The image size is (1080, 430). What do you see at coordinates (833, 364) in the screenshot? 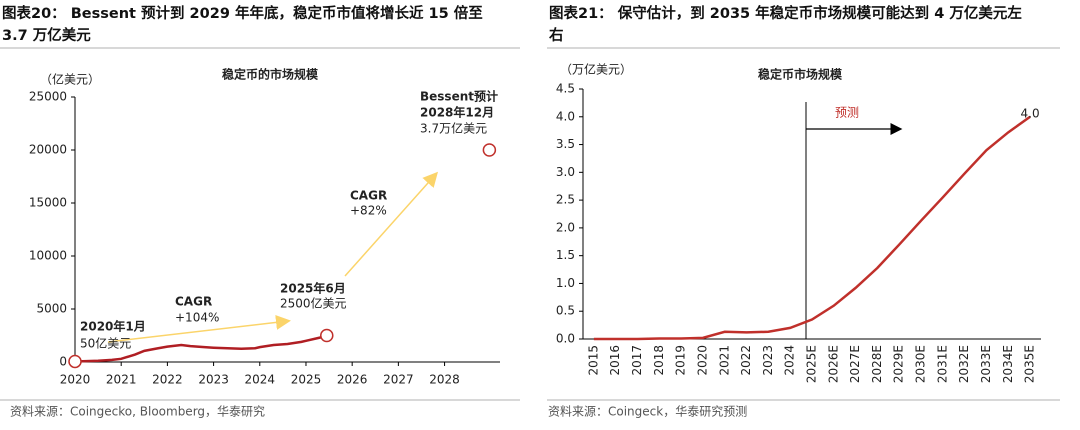
I see `x-tick-label: 2026E` at bounding box center [833, 364].